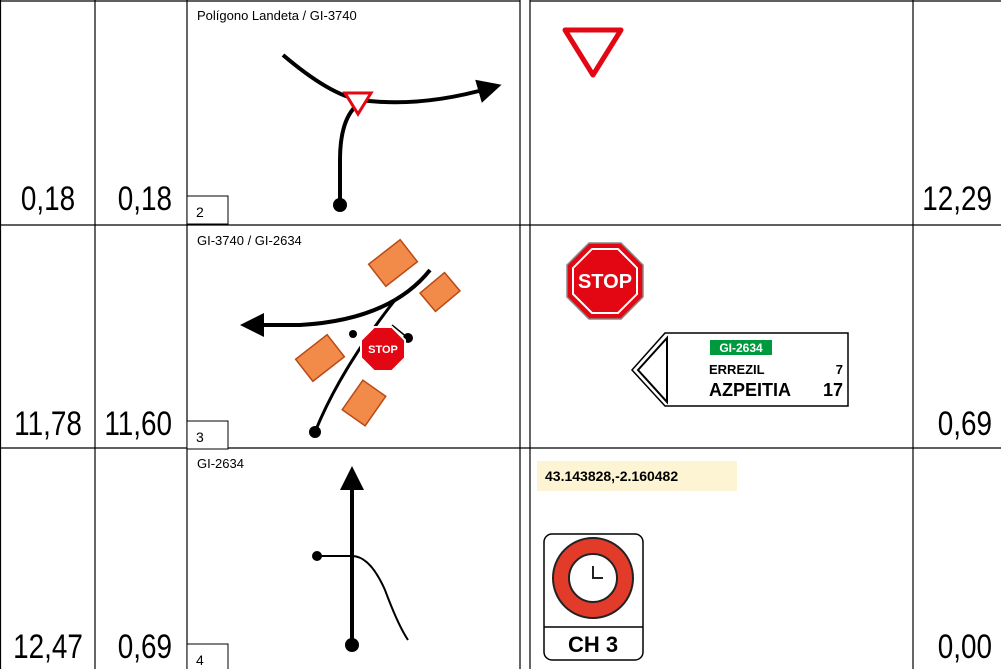 The image size is (1001, 669). What do you see at coordinates (145, 646) in the screenshot?
I see `partial-distance: 0,69` at bounding box center [145, 646].